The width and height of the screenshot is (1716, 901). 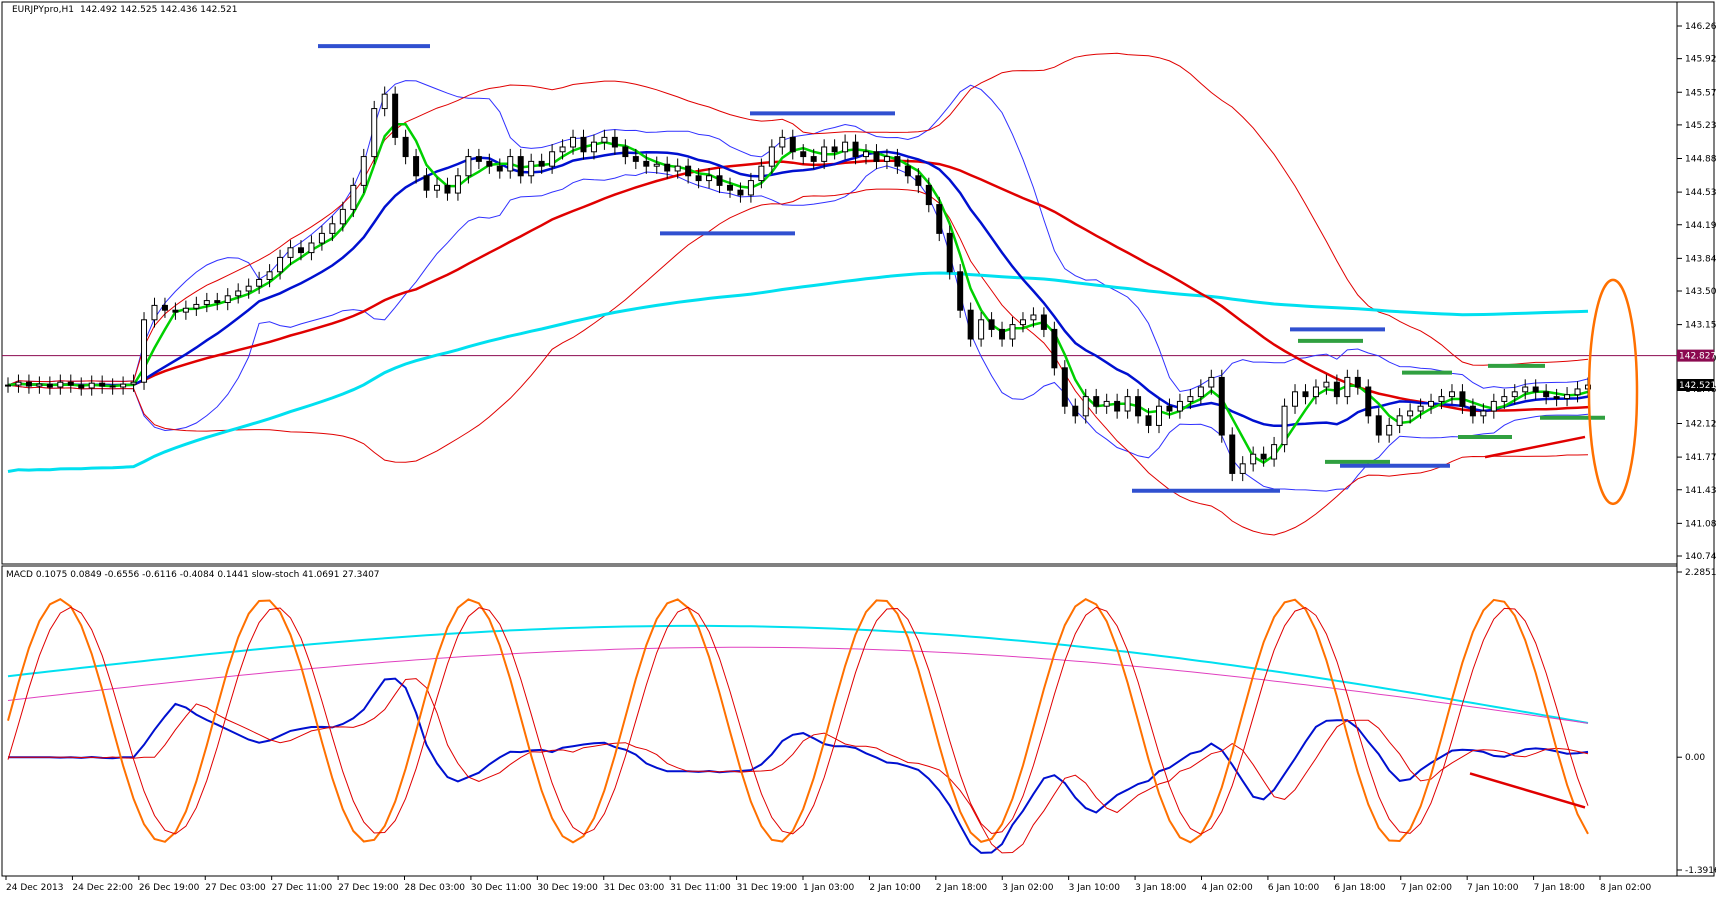 What do you see at coordinates (567, 888) in the screenshot?
I see `x-tick-label: 30 Dec 19:00` at bounding box center [567, 888].